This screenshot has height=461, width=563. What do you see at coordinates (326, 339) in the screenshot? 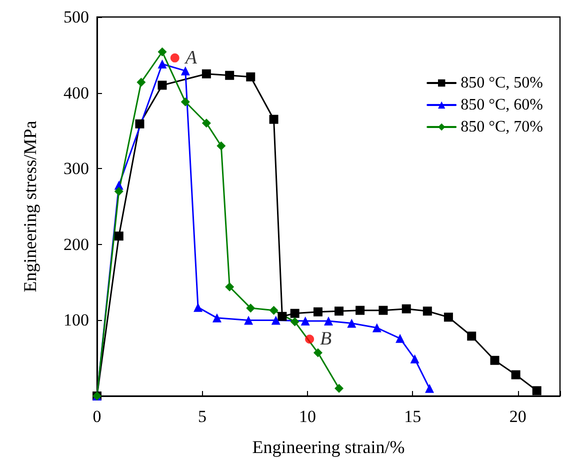
I see `annotation: B` at bounding box center [326, 339].